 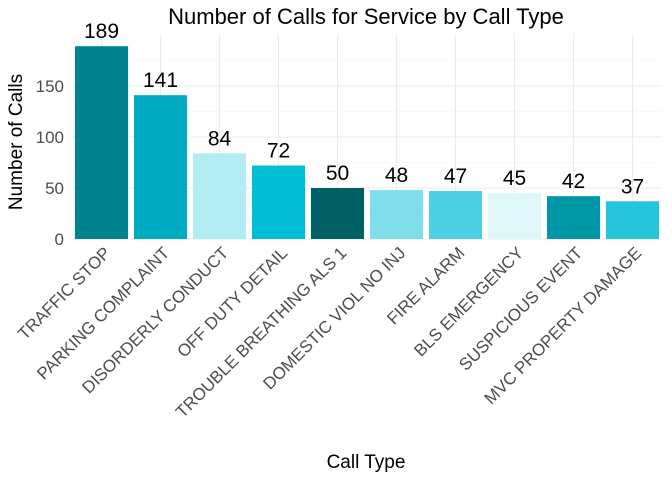 What do you see at coordinates (16, 142) in the screenshot?
I see `y-axis-title: Number of Calls` at bounding box center [16, 142].